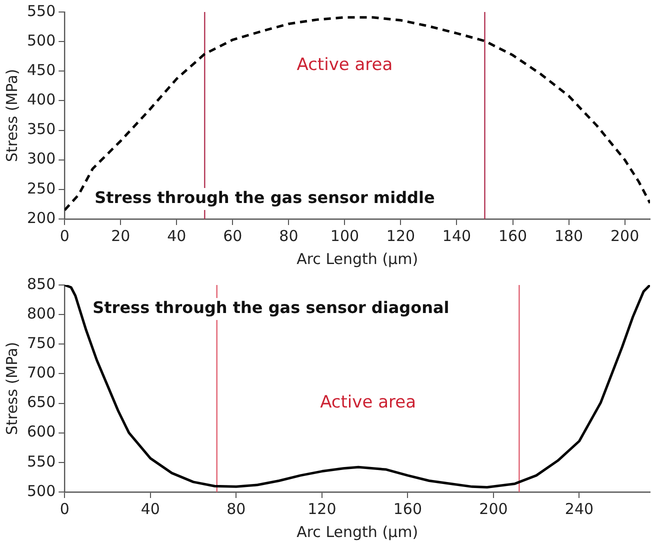 The image size is (652, 546). I want to click on x-tick-label: 20, so click(120, 235).